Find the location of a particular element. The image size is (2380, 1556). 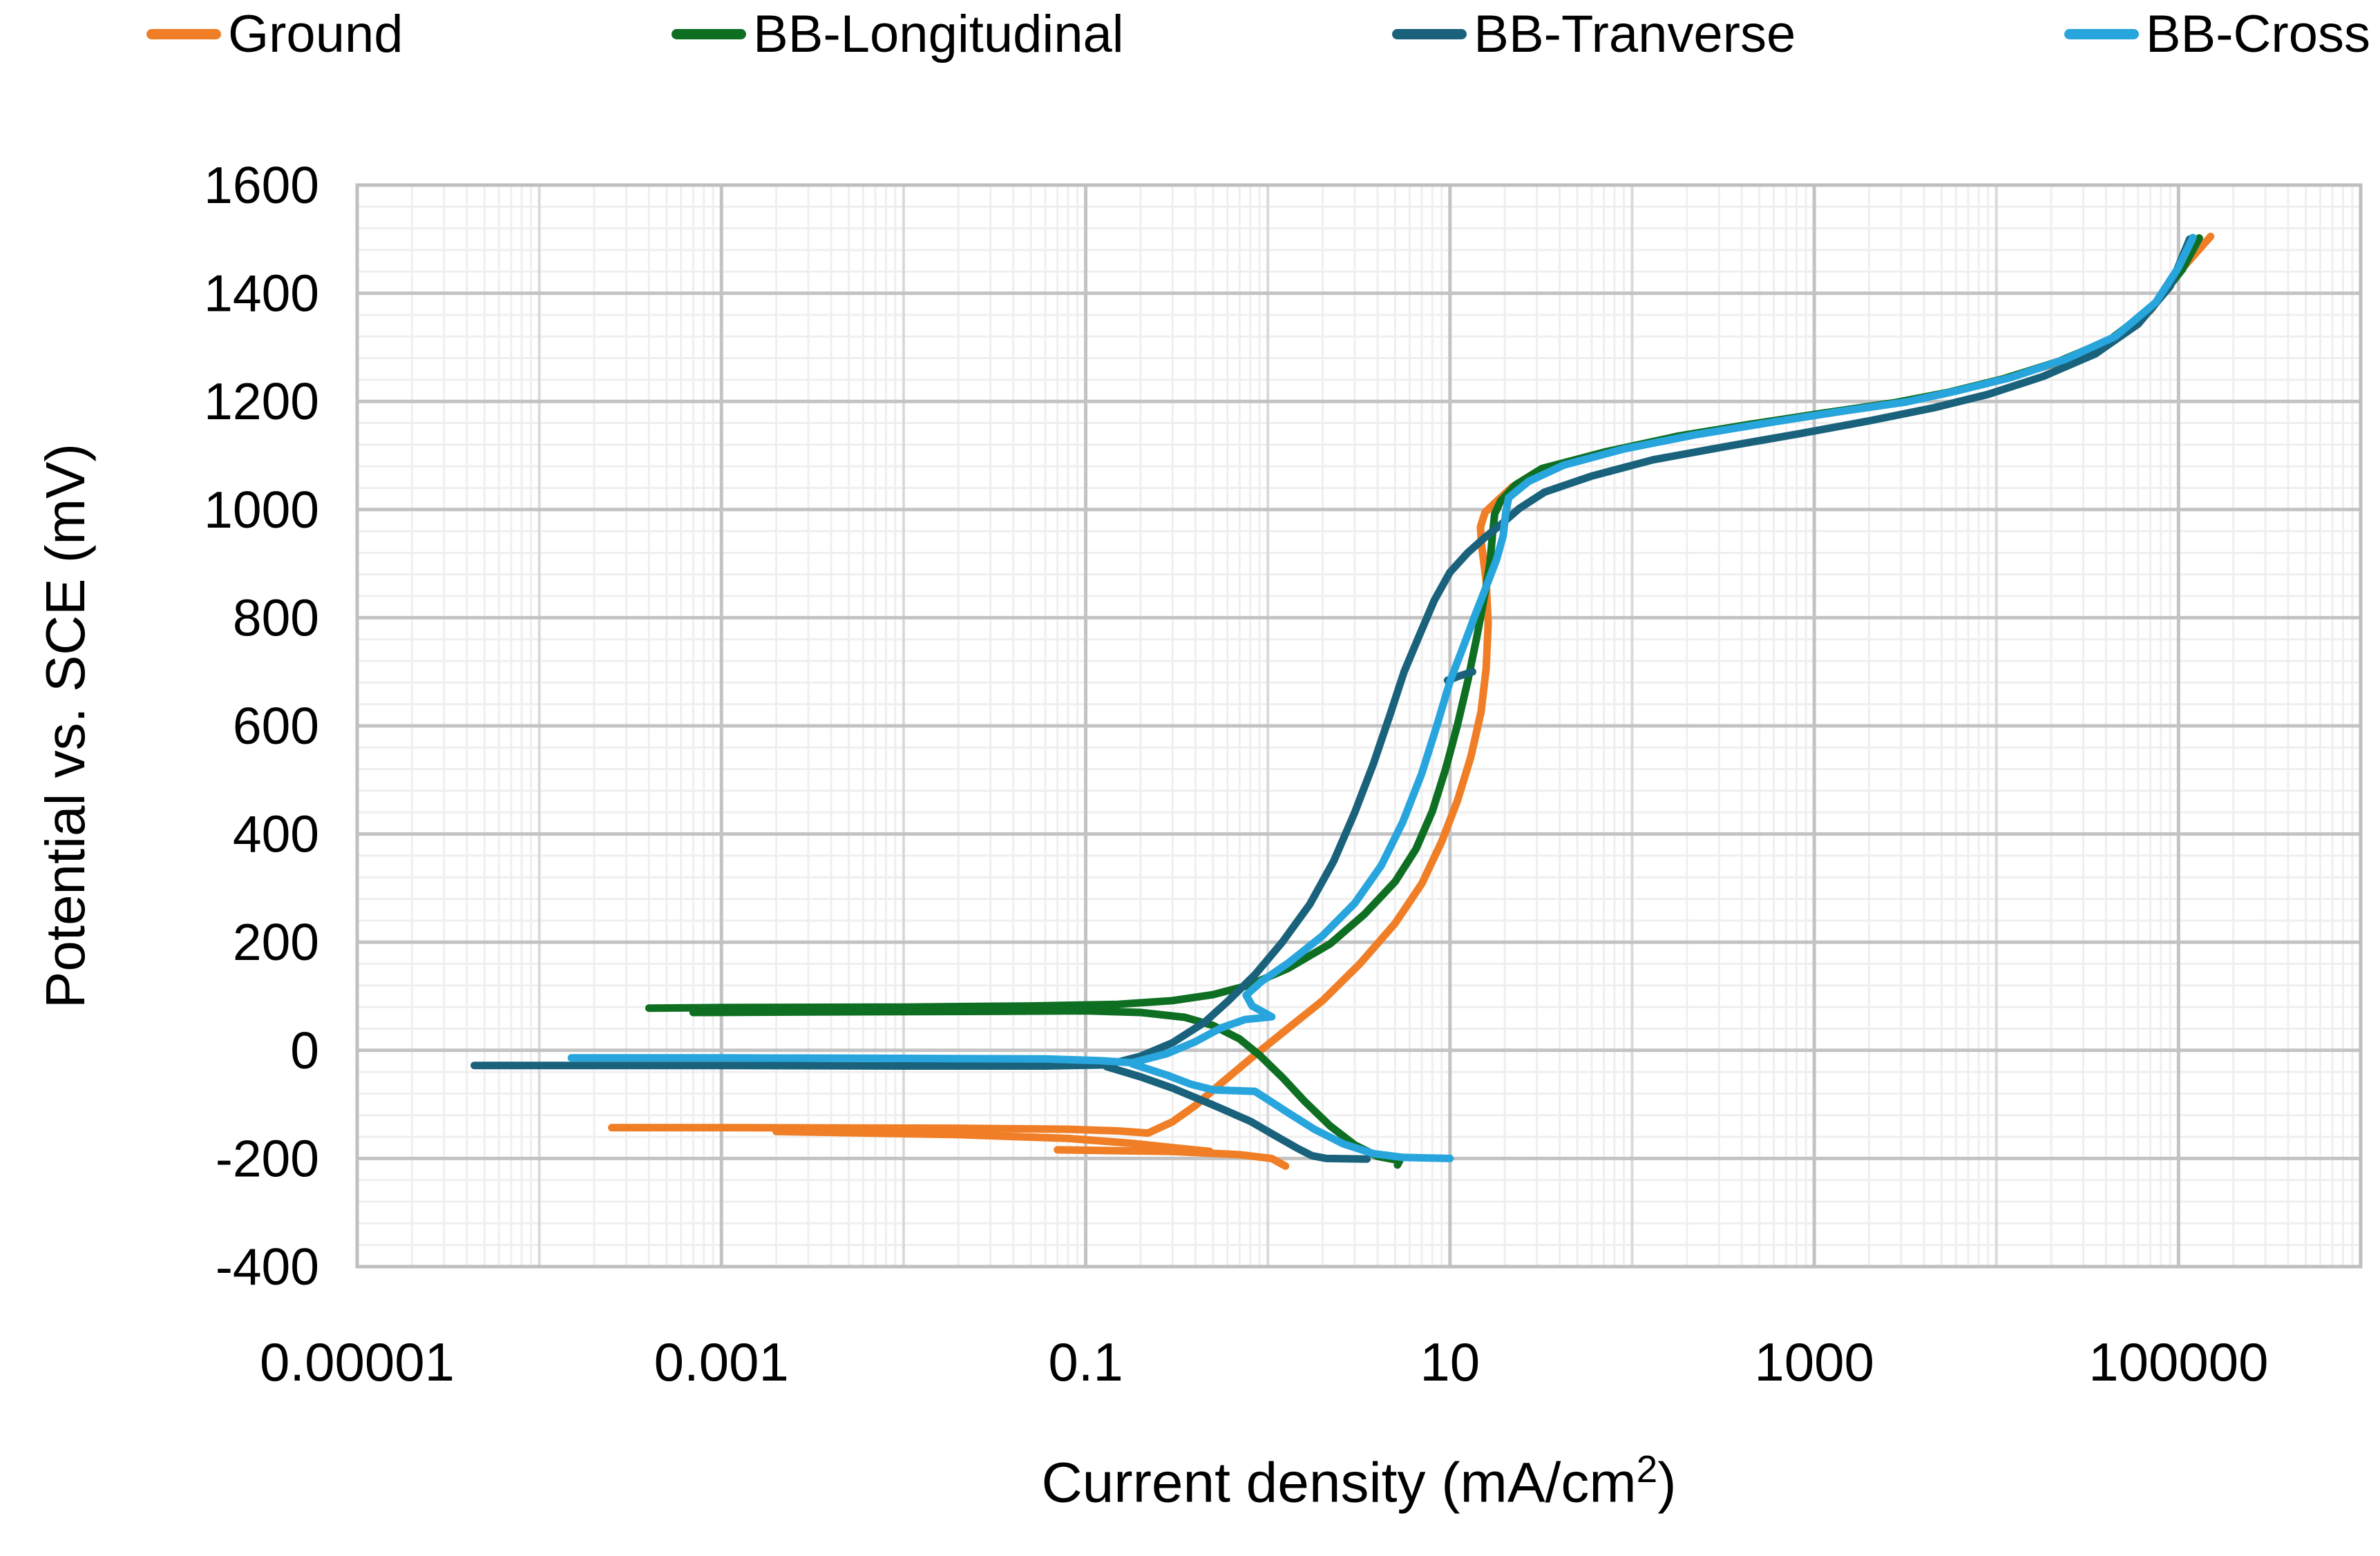

legend-swatch-bb-tranverse-icon is located at coordinates (1429, 34).